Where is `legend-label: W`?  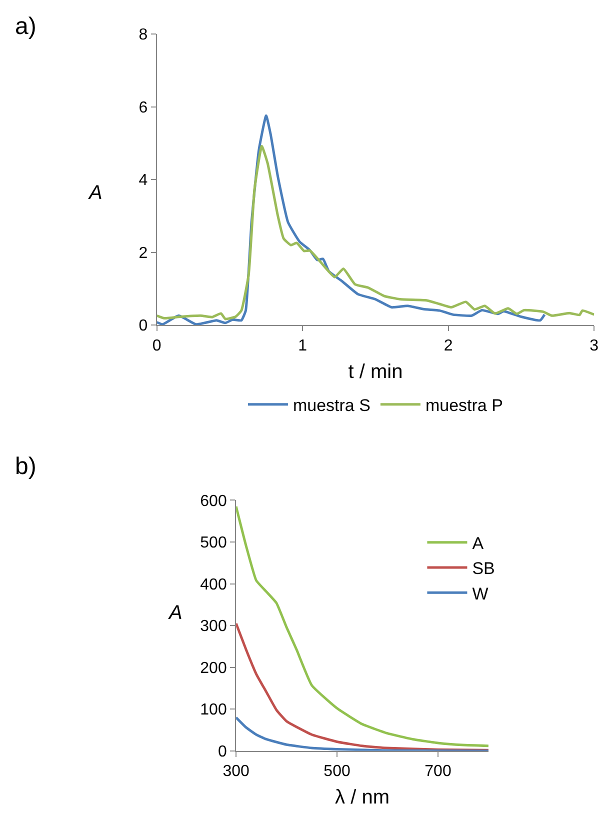
legend-label: W is located at coordinates (480, 594).